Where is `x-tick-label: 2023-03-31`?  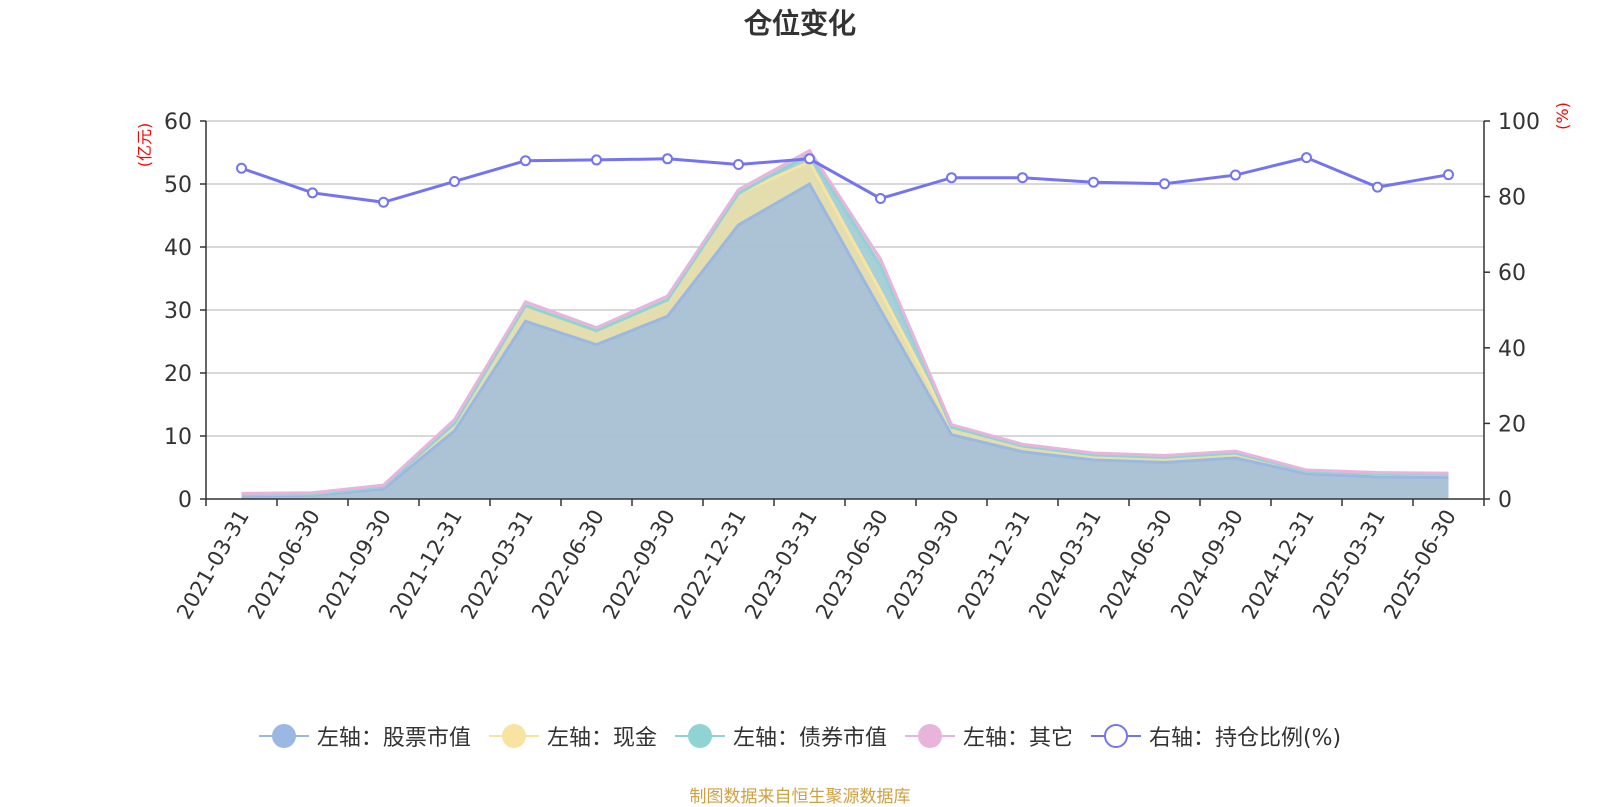 x-tick-label: 2023-03-31 is located at coordinates (781, 565).